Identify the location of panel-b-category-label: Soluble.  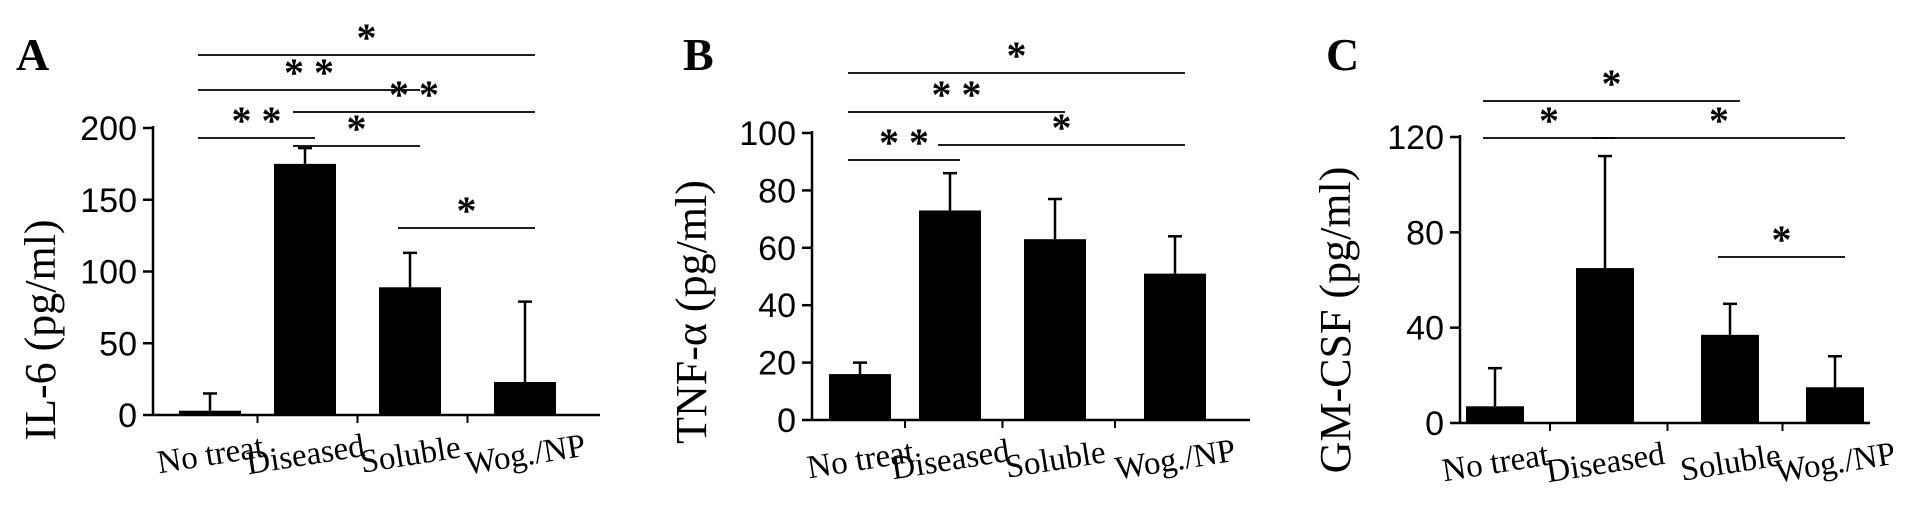
(1055, 459).